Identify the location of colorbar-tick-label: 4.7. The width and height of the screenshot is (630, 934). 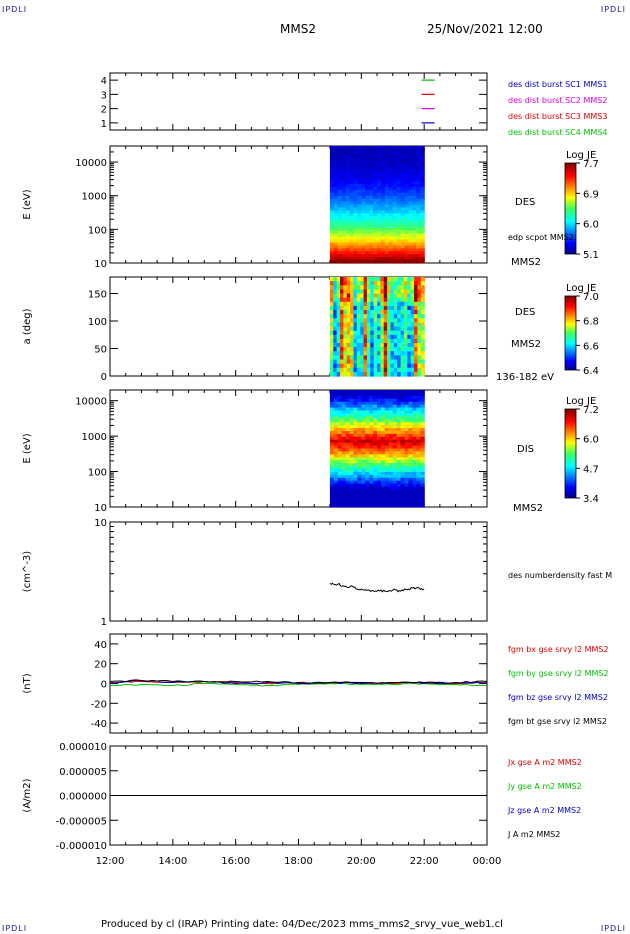
(591, 469).